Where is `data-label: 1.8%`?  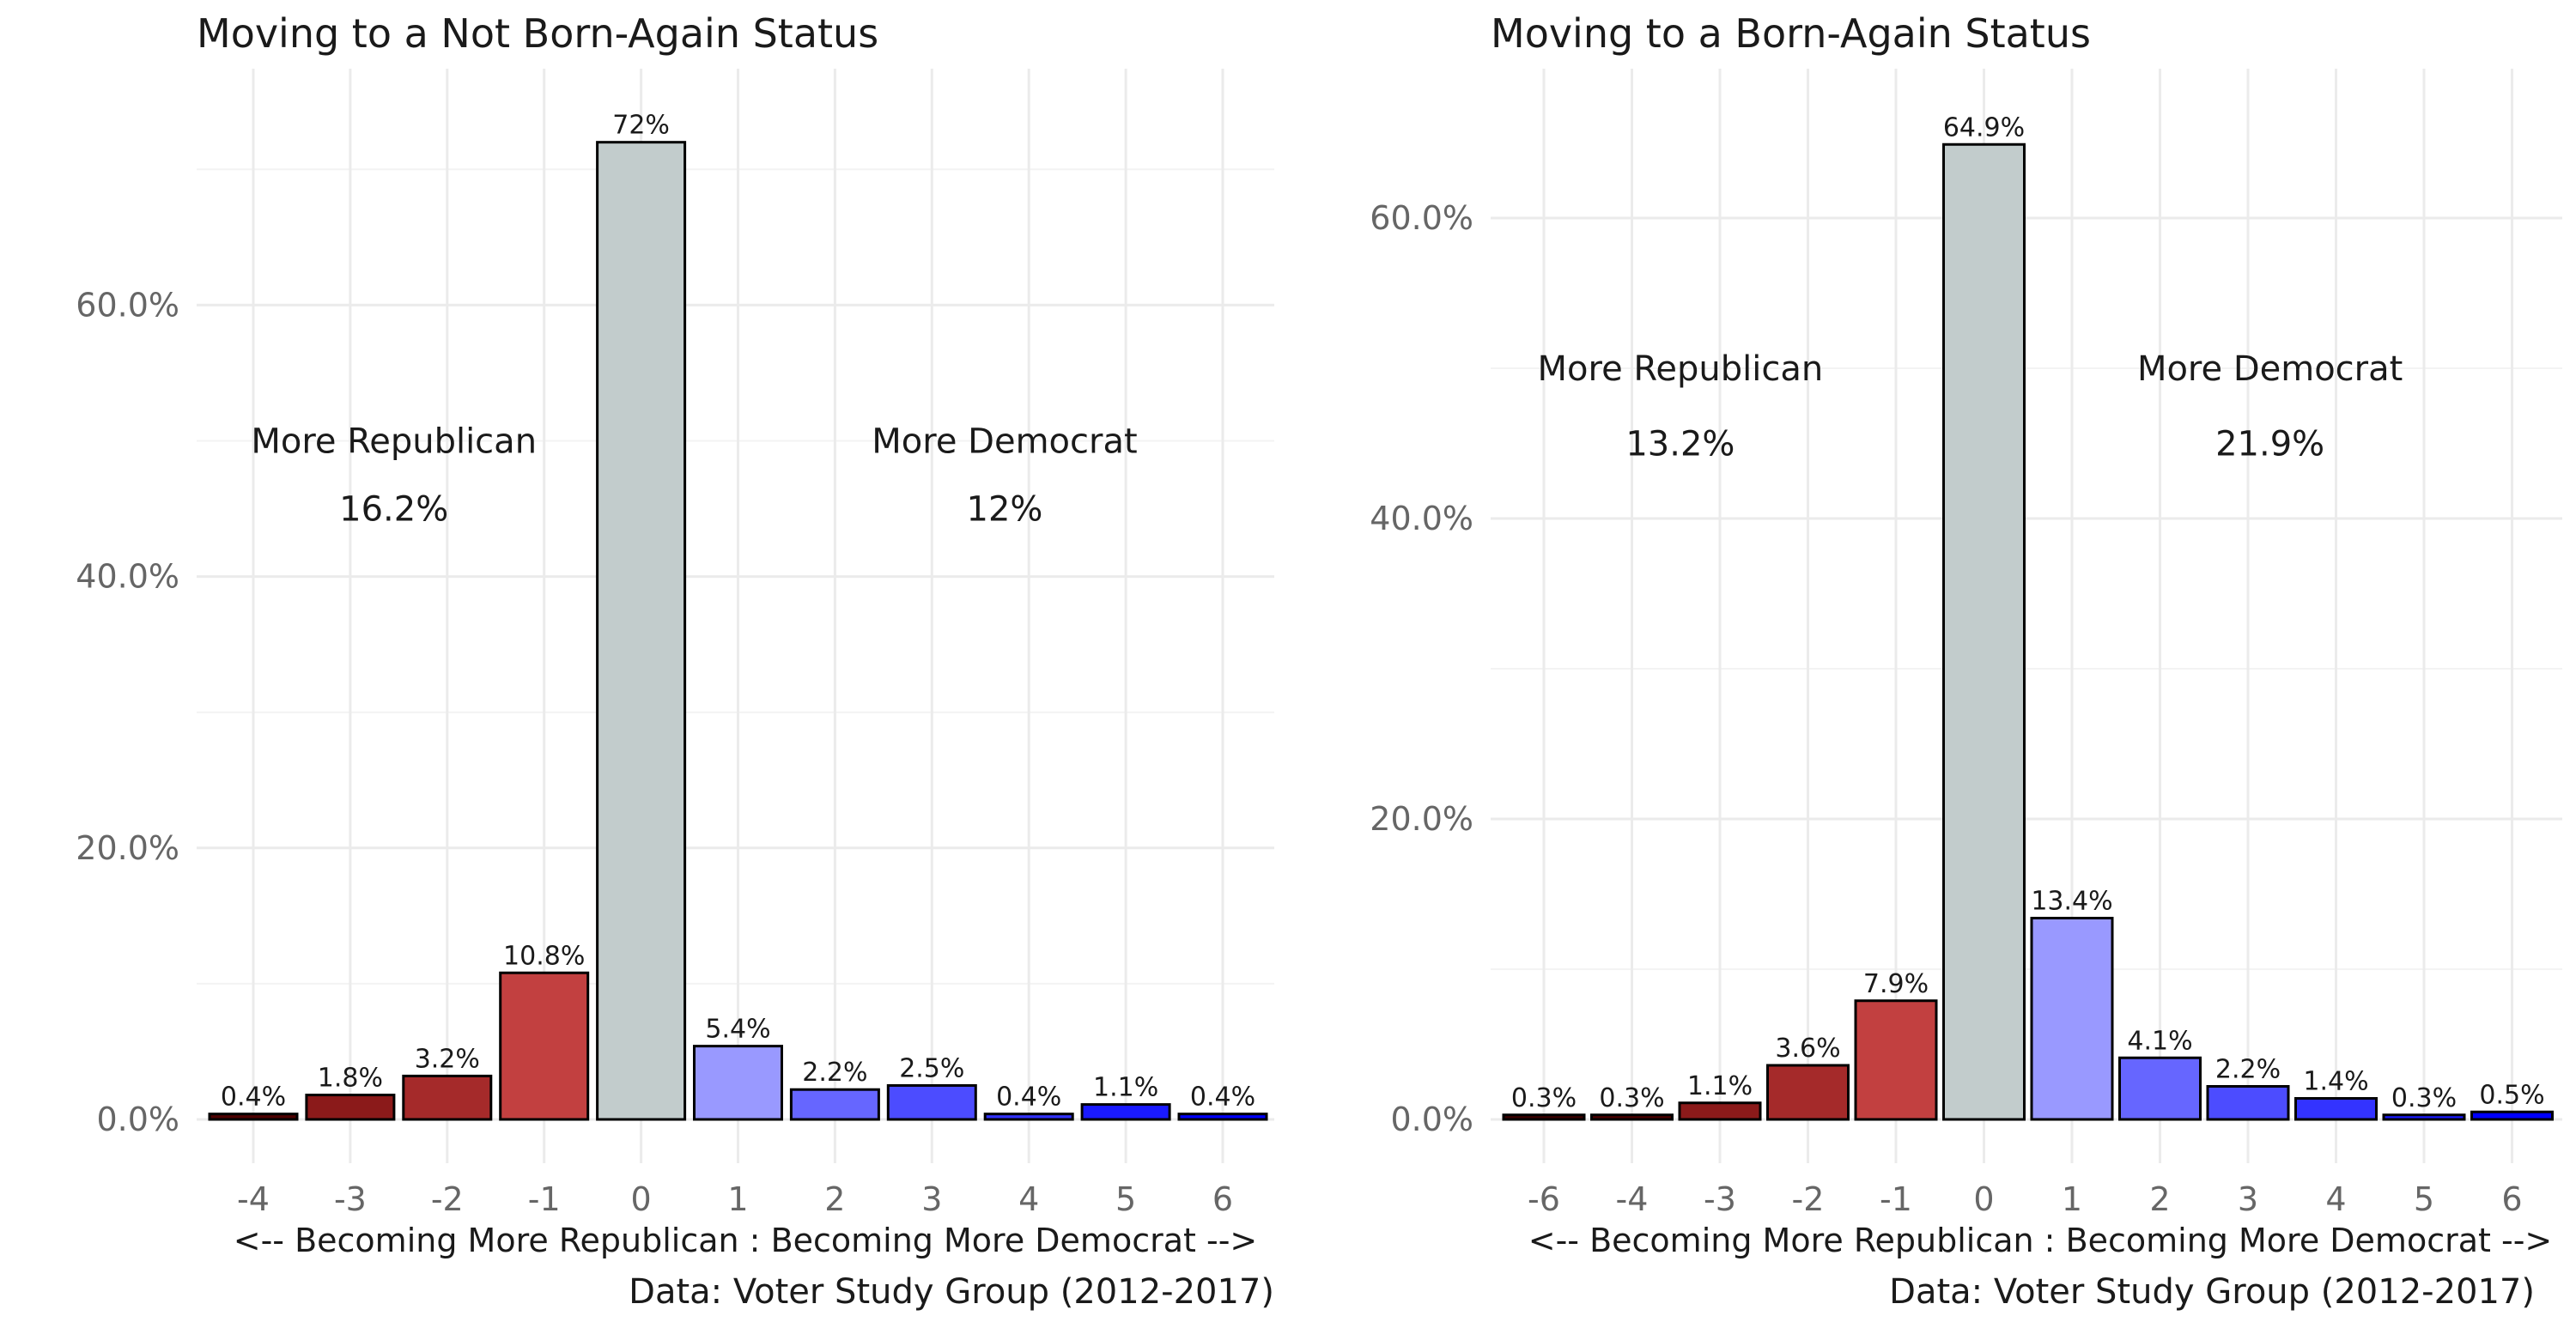
data-label: 1.8% is located at coordinates (350, 1079).